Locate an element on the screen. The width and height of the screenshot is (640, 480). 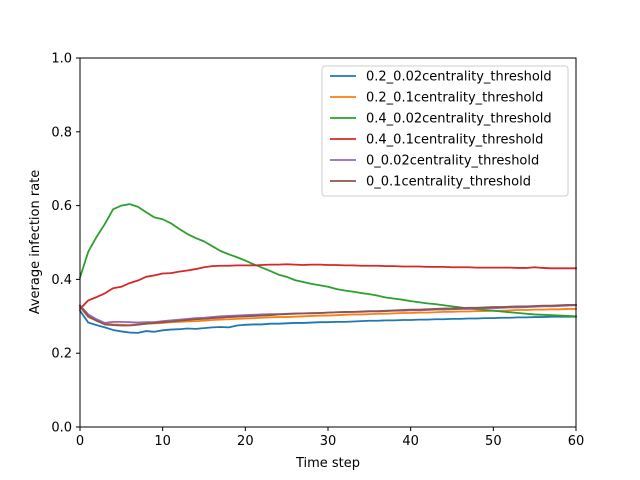
y-tick-label: 1.0 is located at coordinates (61, 59).